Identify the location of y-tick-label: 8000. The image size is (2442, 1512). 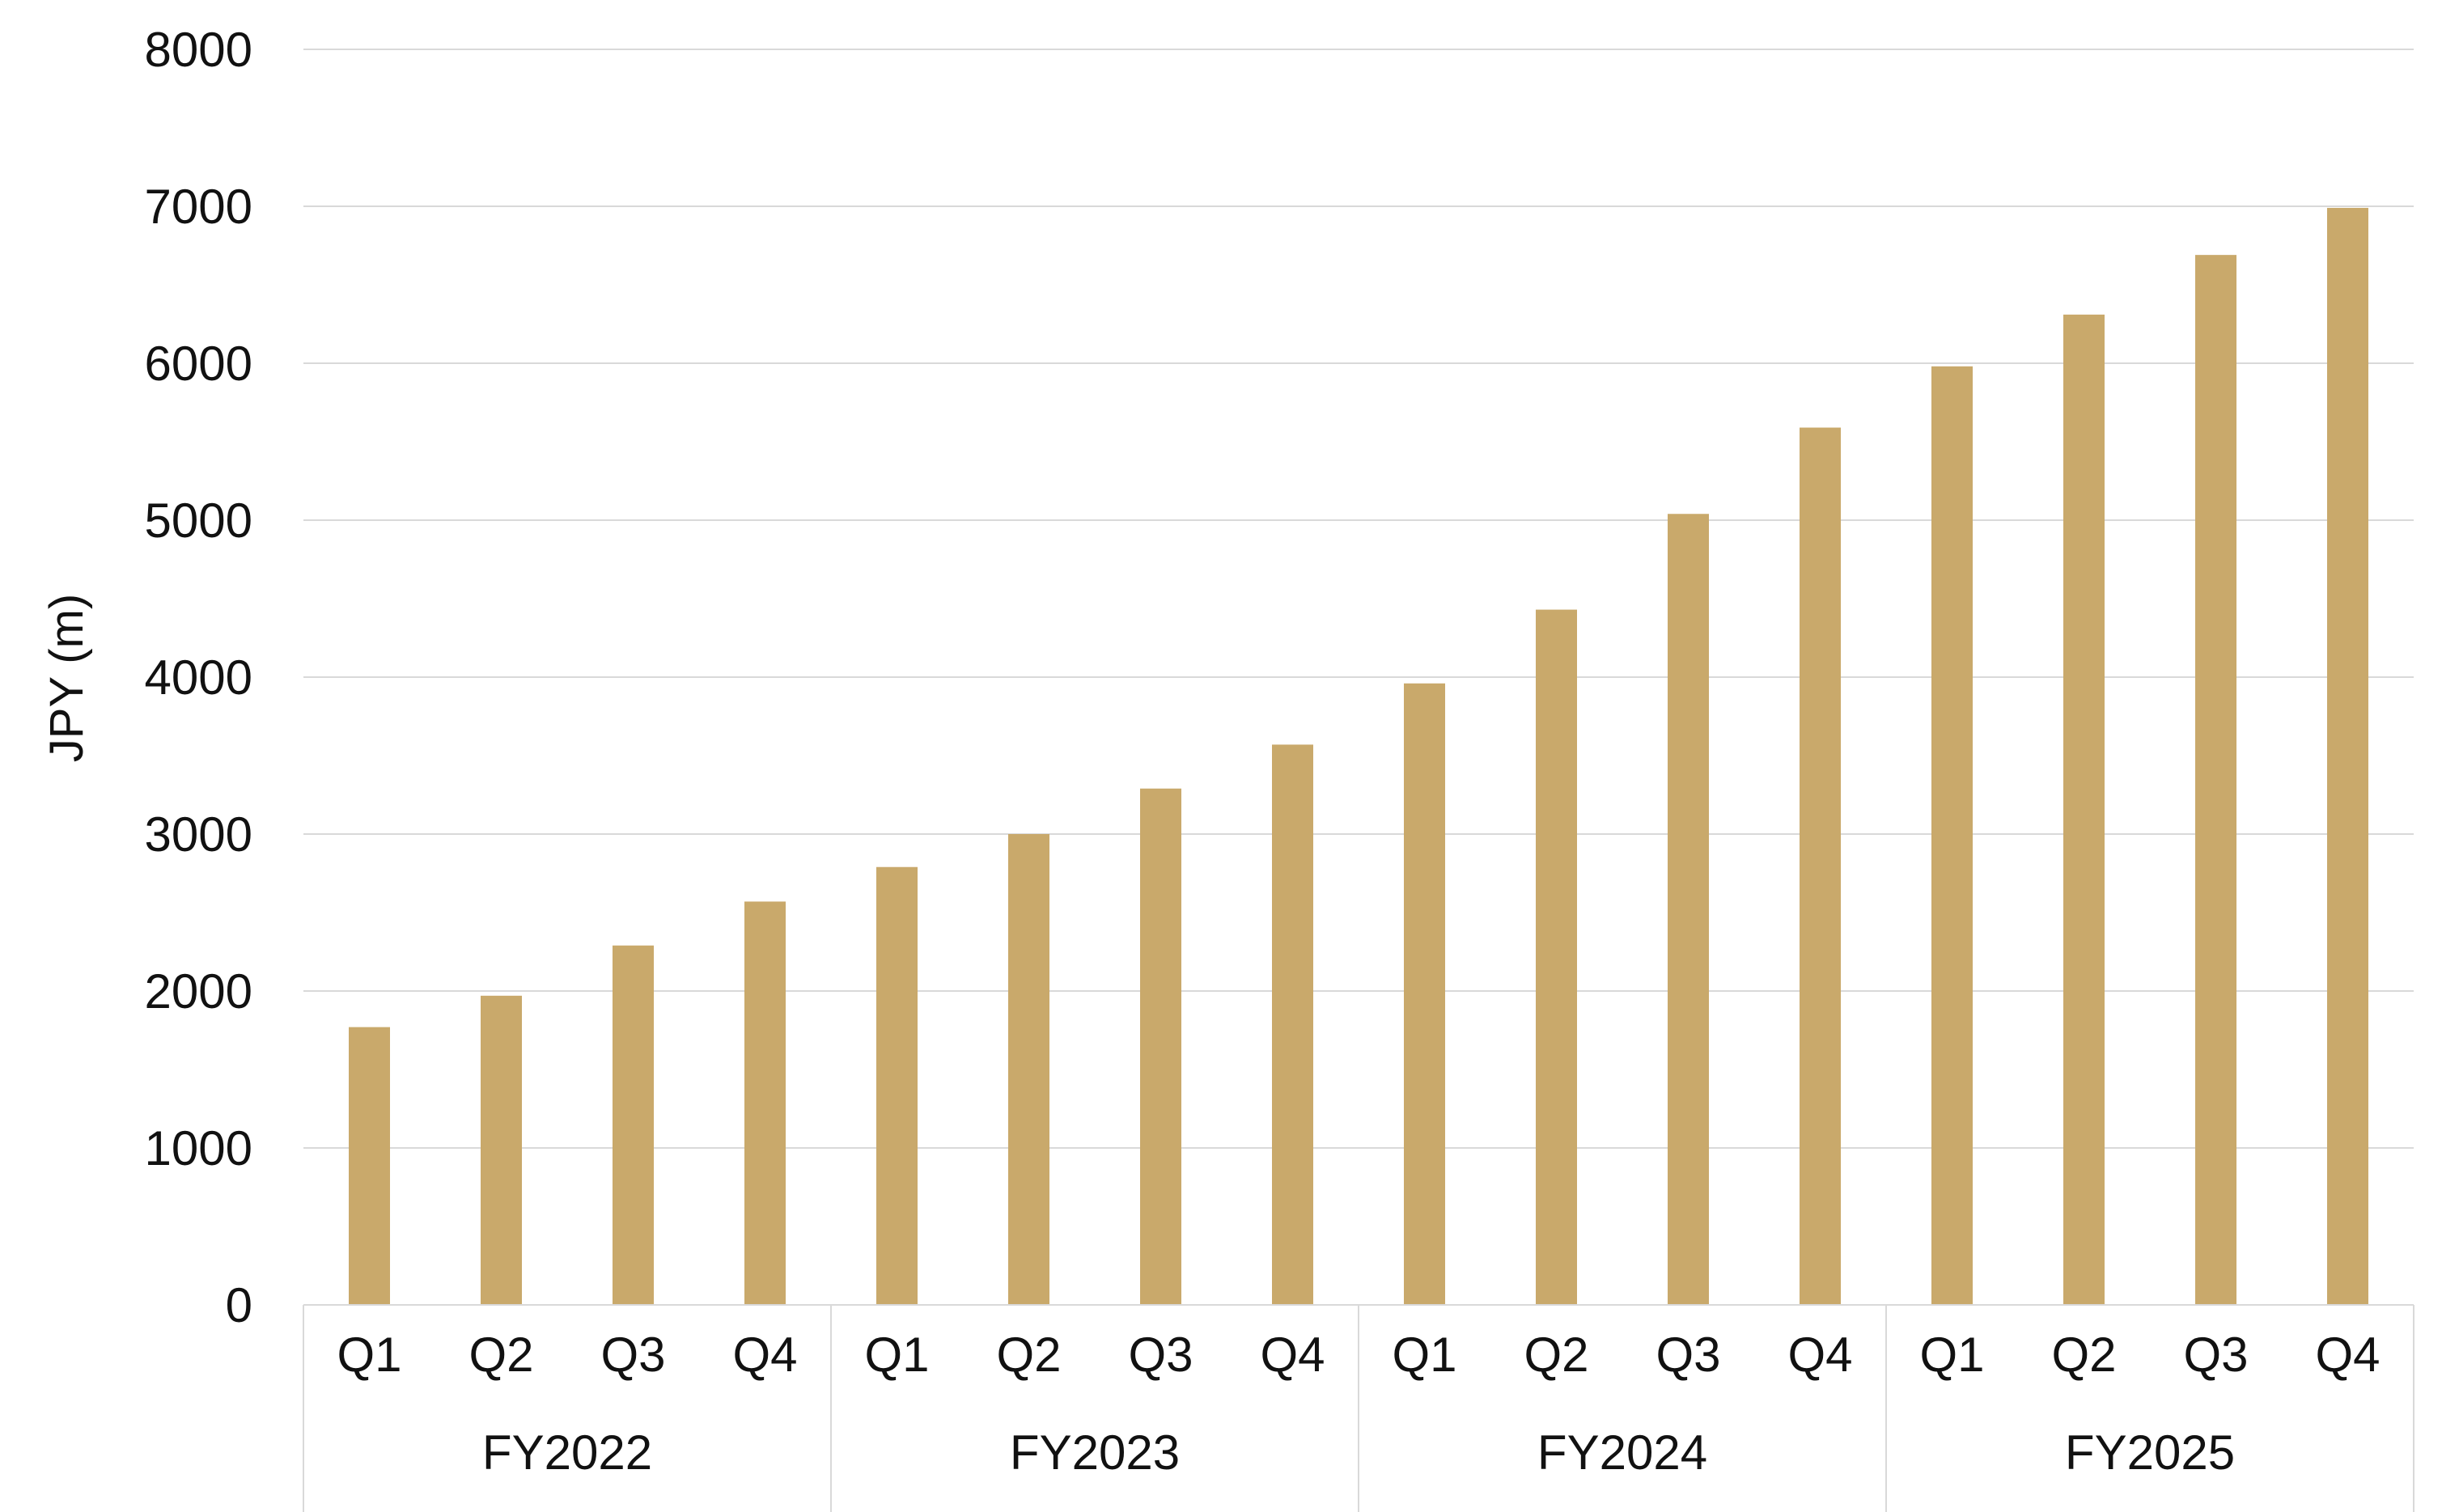
(198, 50).